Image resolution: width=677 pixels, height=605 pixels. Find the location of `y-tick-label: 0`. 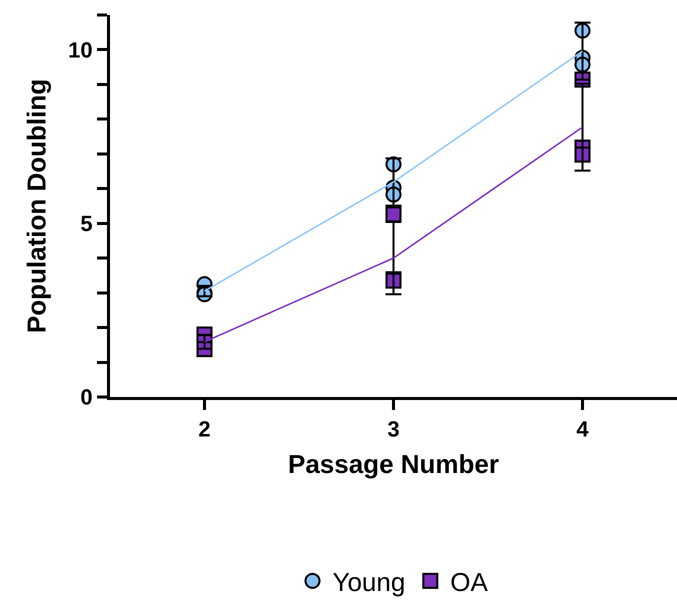

y-tick-label: 0 is located at coordinates (86, 397).